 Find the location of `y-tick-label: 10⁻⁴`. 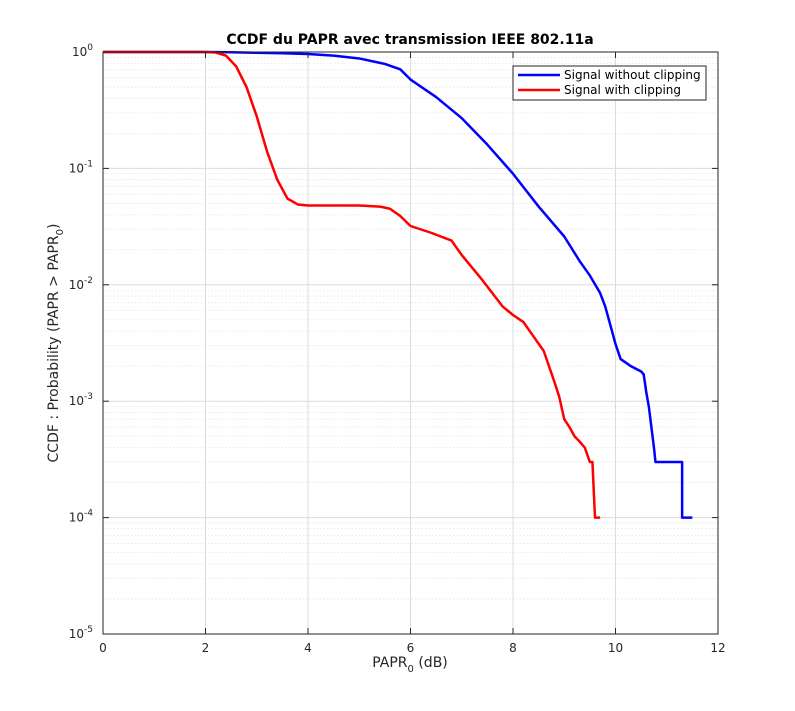

y-tick-label: 10⁻⁴ is located at coordinates (81, 517).